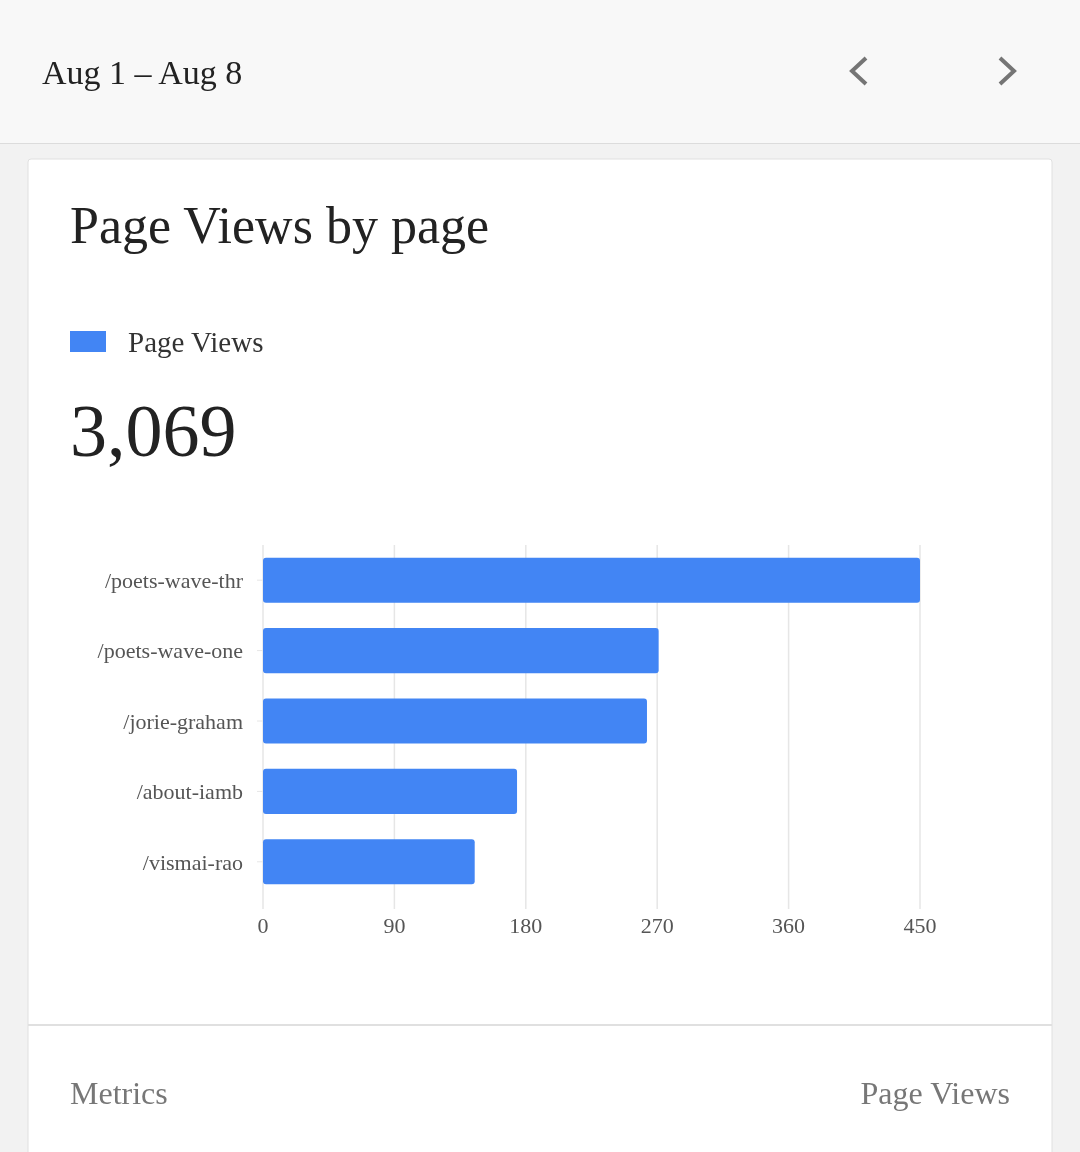 This screenshot has width=1080, height=1152. What do you see at coordinates (935, 1093) in the screenshot?
I see `text: Page Views` at bounding box center [935, 1093].